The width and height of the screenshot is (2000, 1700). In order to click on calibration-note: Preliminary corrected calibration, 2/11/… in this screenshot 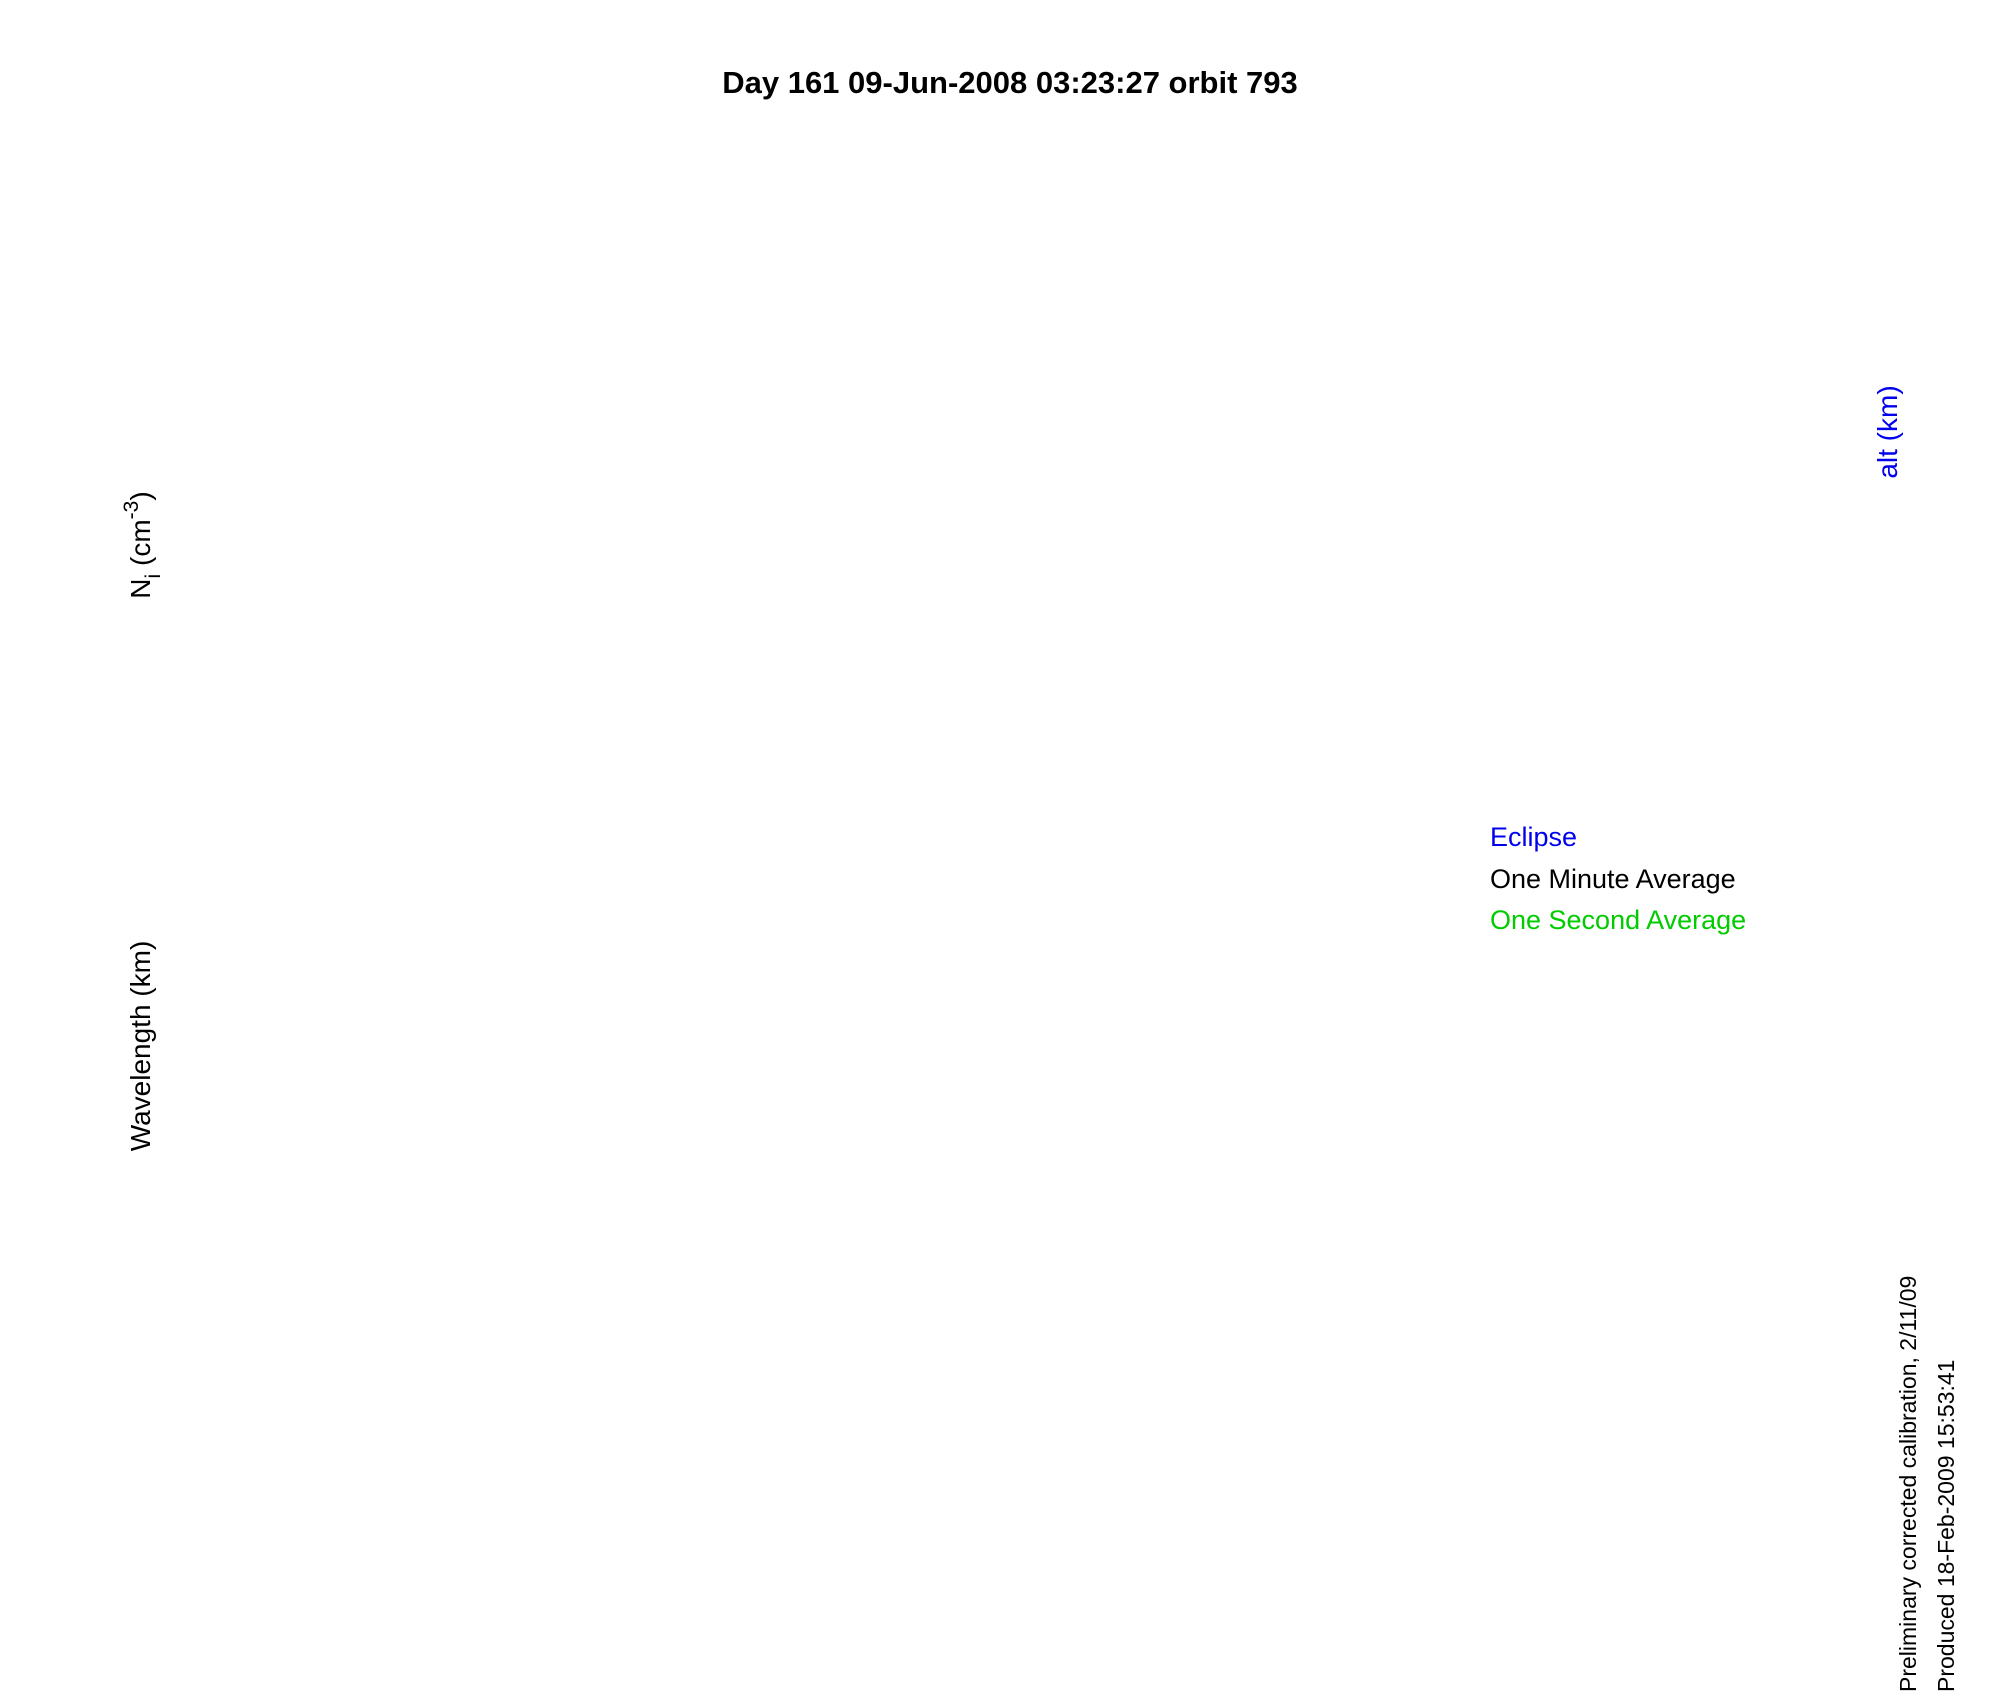, I will do `click(1908, 1484)`.